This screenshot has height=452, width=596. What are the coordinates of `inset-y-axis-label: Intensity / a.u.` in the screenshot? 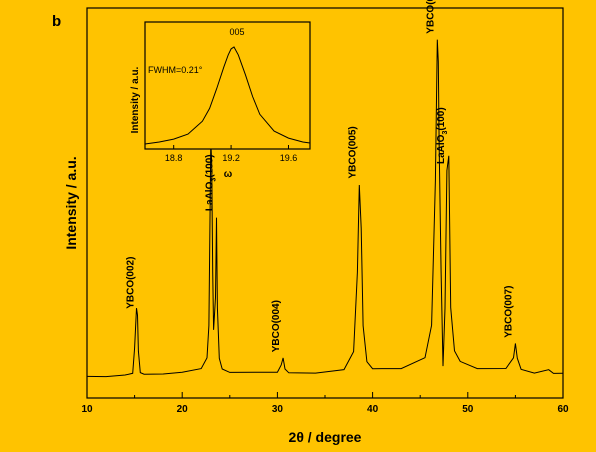 It's located at (135, 99).